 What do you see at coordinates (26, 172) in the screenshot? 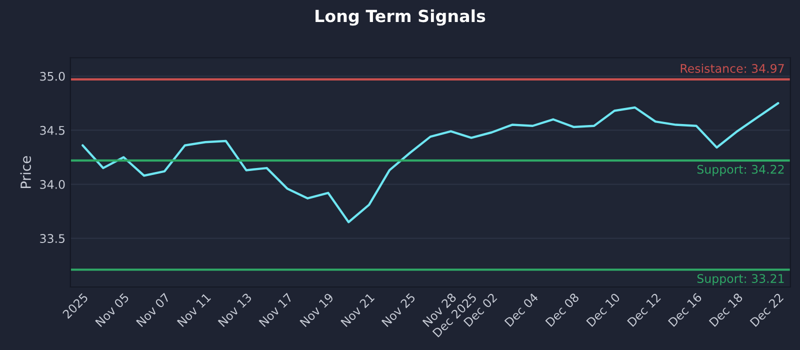
I see `y-axis-title: Price` at bounding box center [26, 172].